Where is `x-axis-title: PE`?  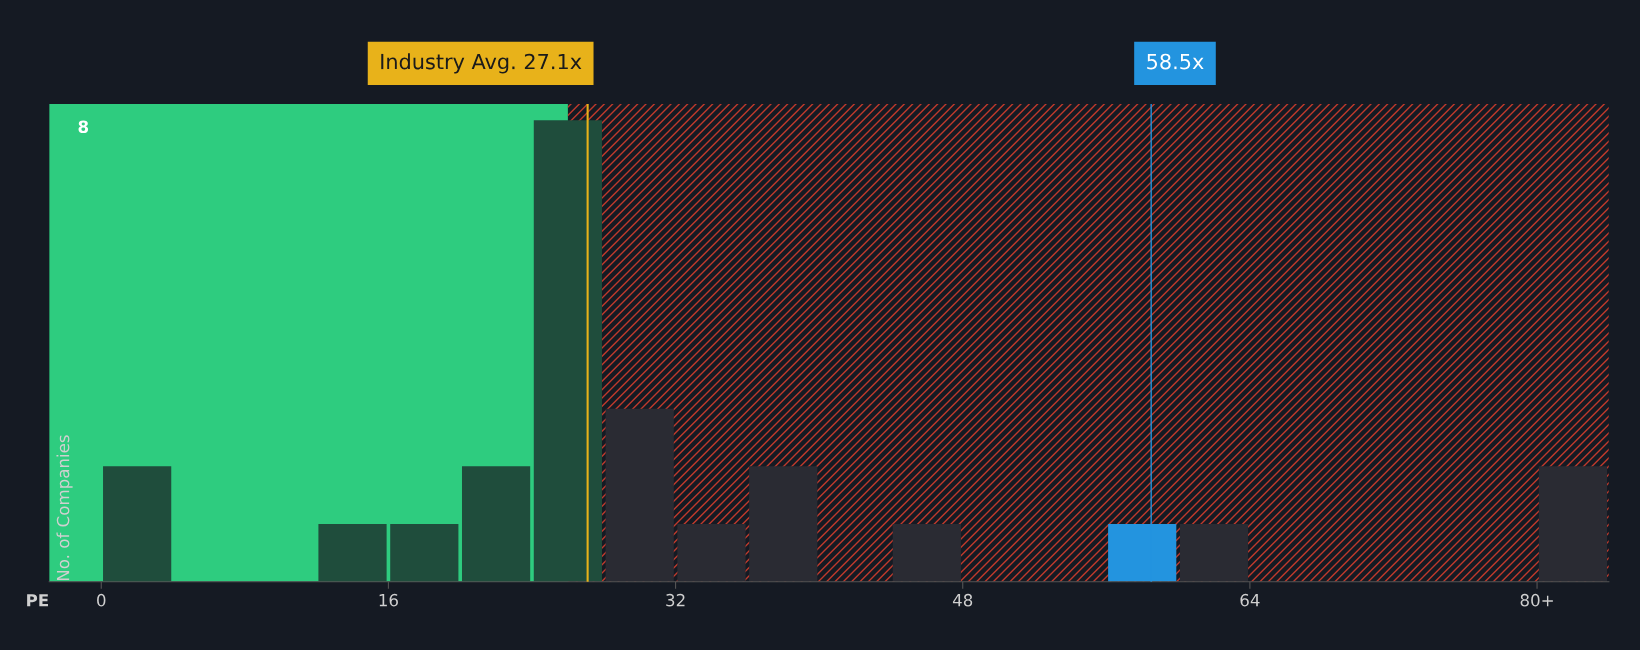 x-axis-title: PE is located at coordinates (37, 600).